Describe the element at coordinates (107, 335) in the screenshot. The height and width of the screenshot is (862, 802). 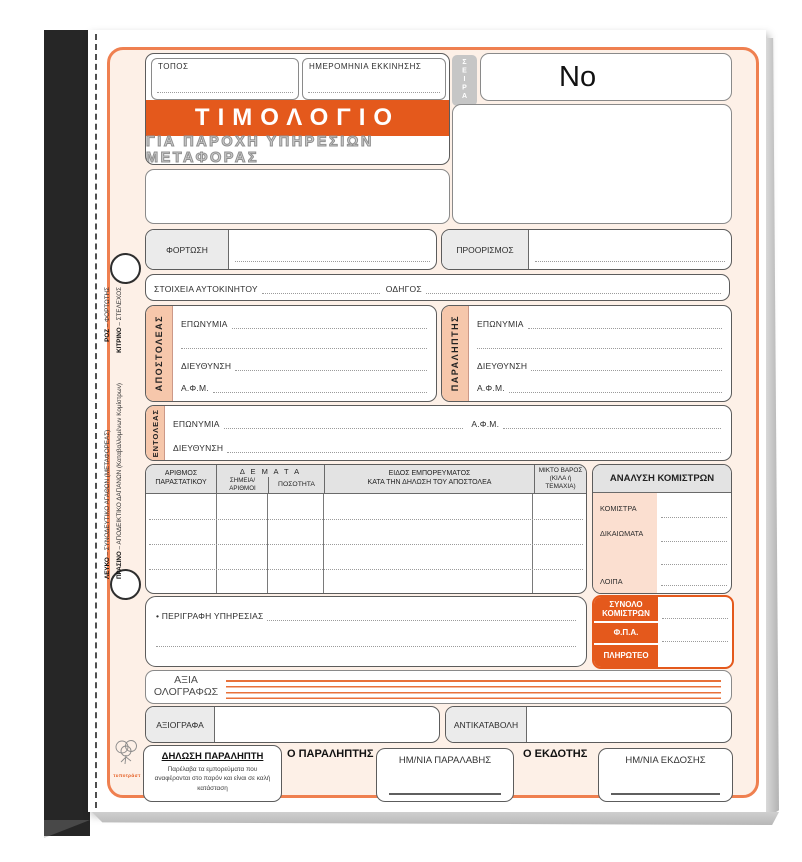
I see `legend-pink: ΡΟΖ` at that location.